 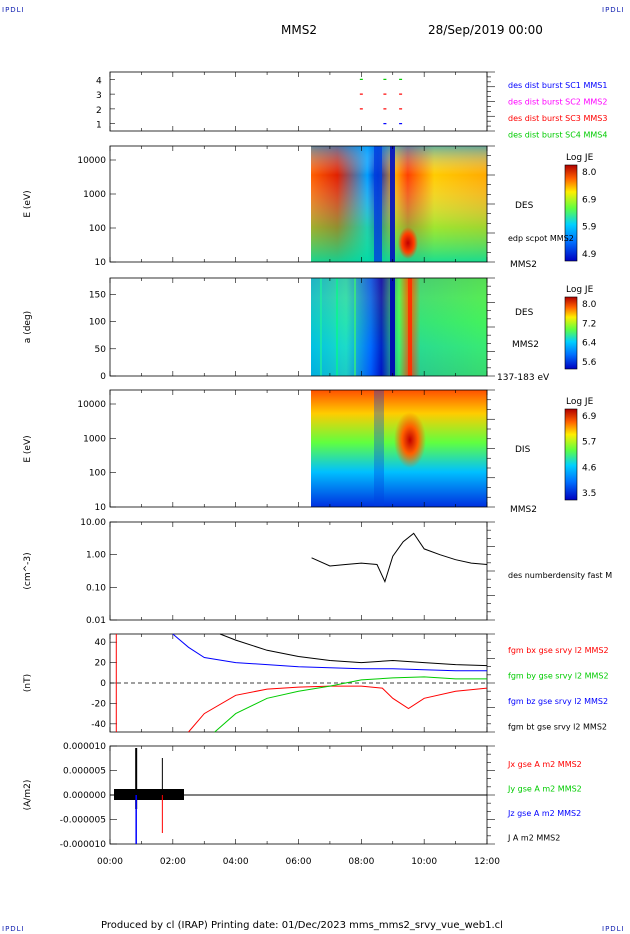 I want to click on x-tick-label: 00:00, so click(x=110, y=862).